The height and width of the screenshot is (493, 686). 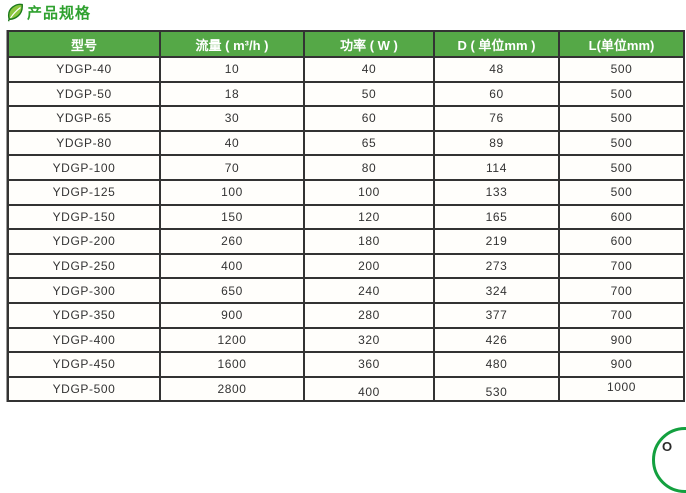 What do you see at coordinates (669, 460) in the screenshot?
I see `stamp-logo: O` at bounding box center [669, 460].